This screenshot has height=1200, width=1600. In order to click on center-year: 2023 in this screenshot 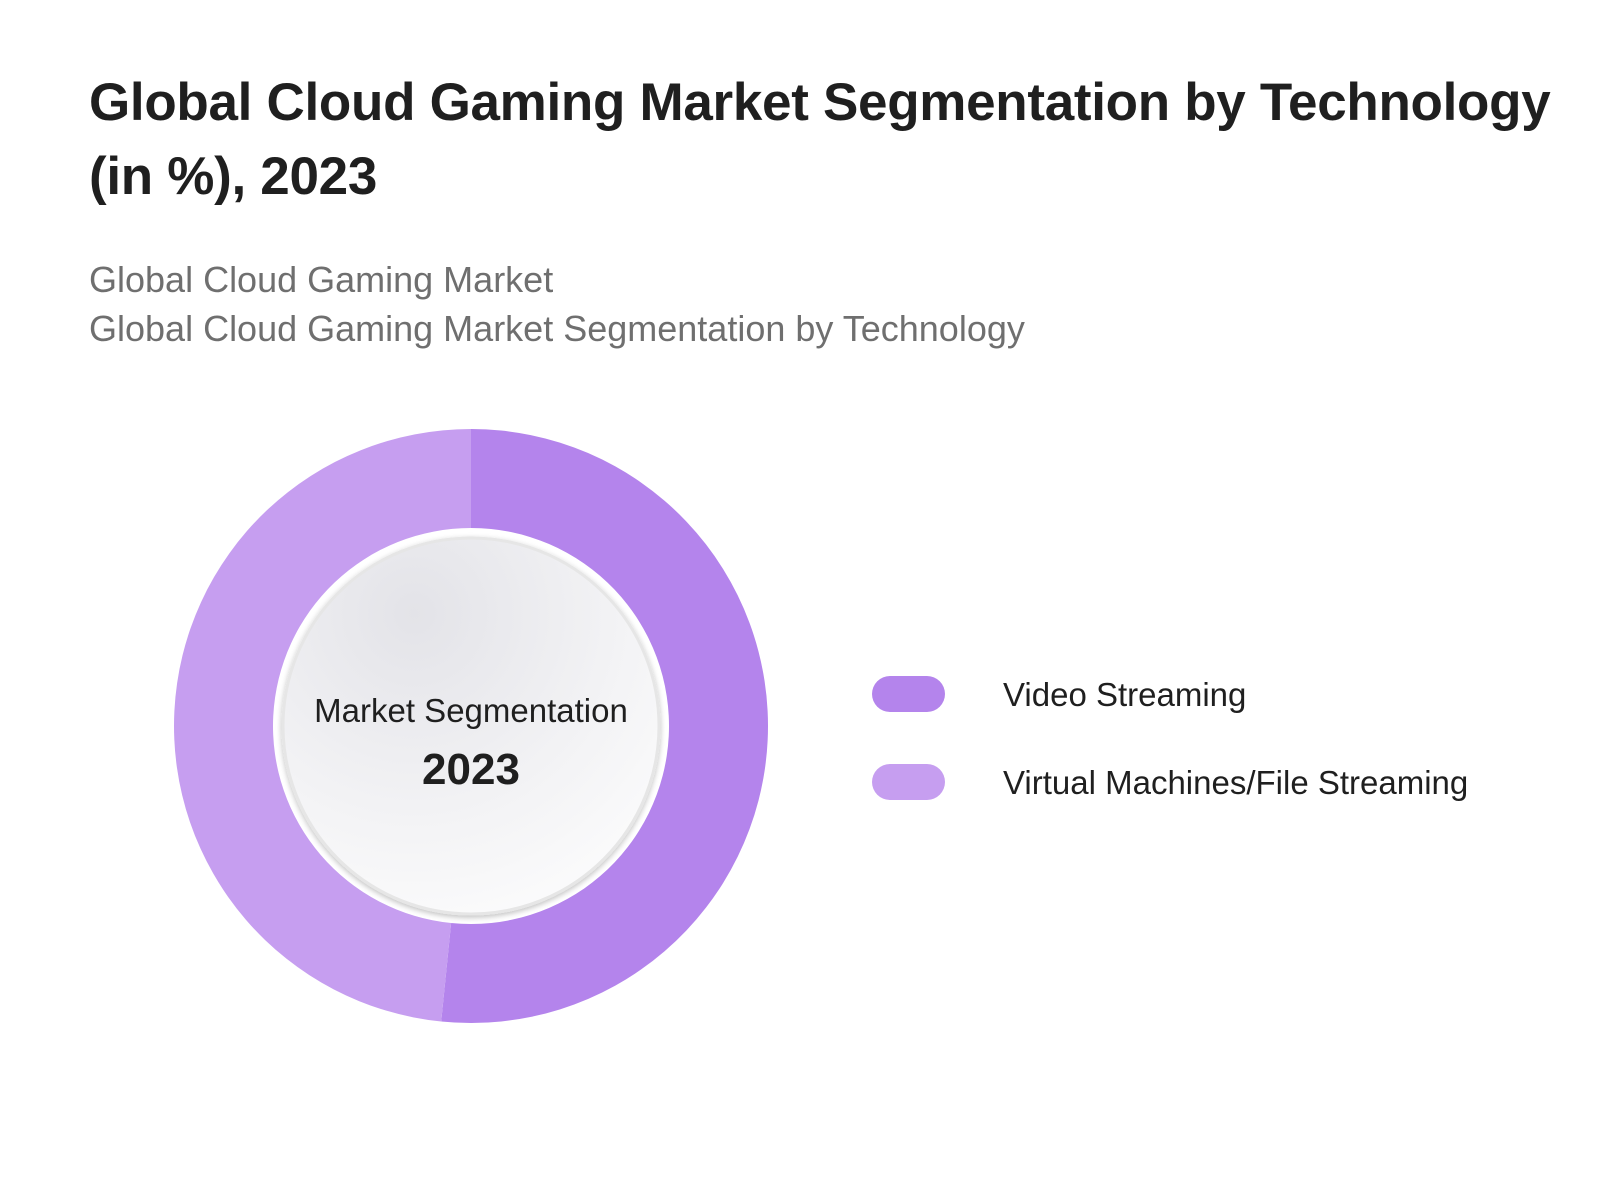, I will do `click(471, 769)`.